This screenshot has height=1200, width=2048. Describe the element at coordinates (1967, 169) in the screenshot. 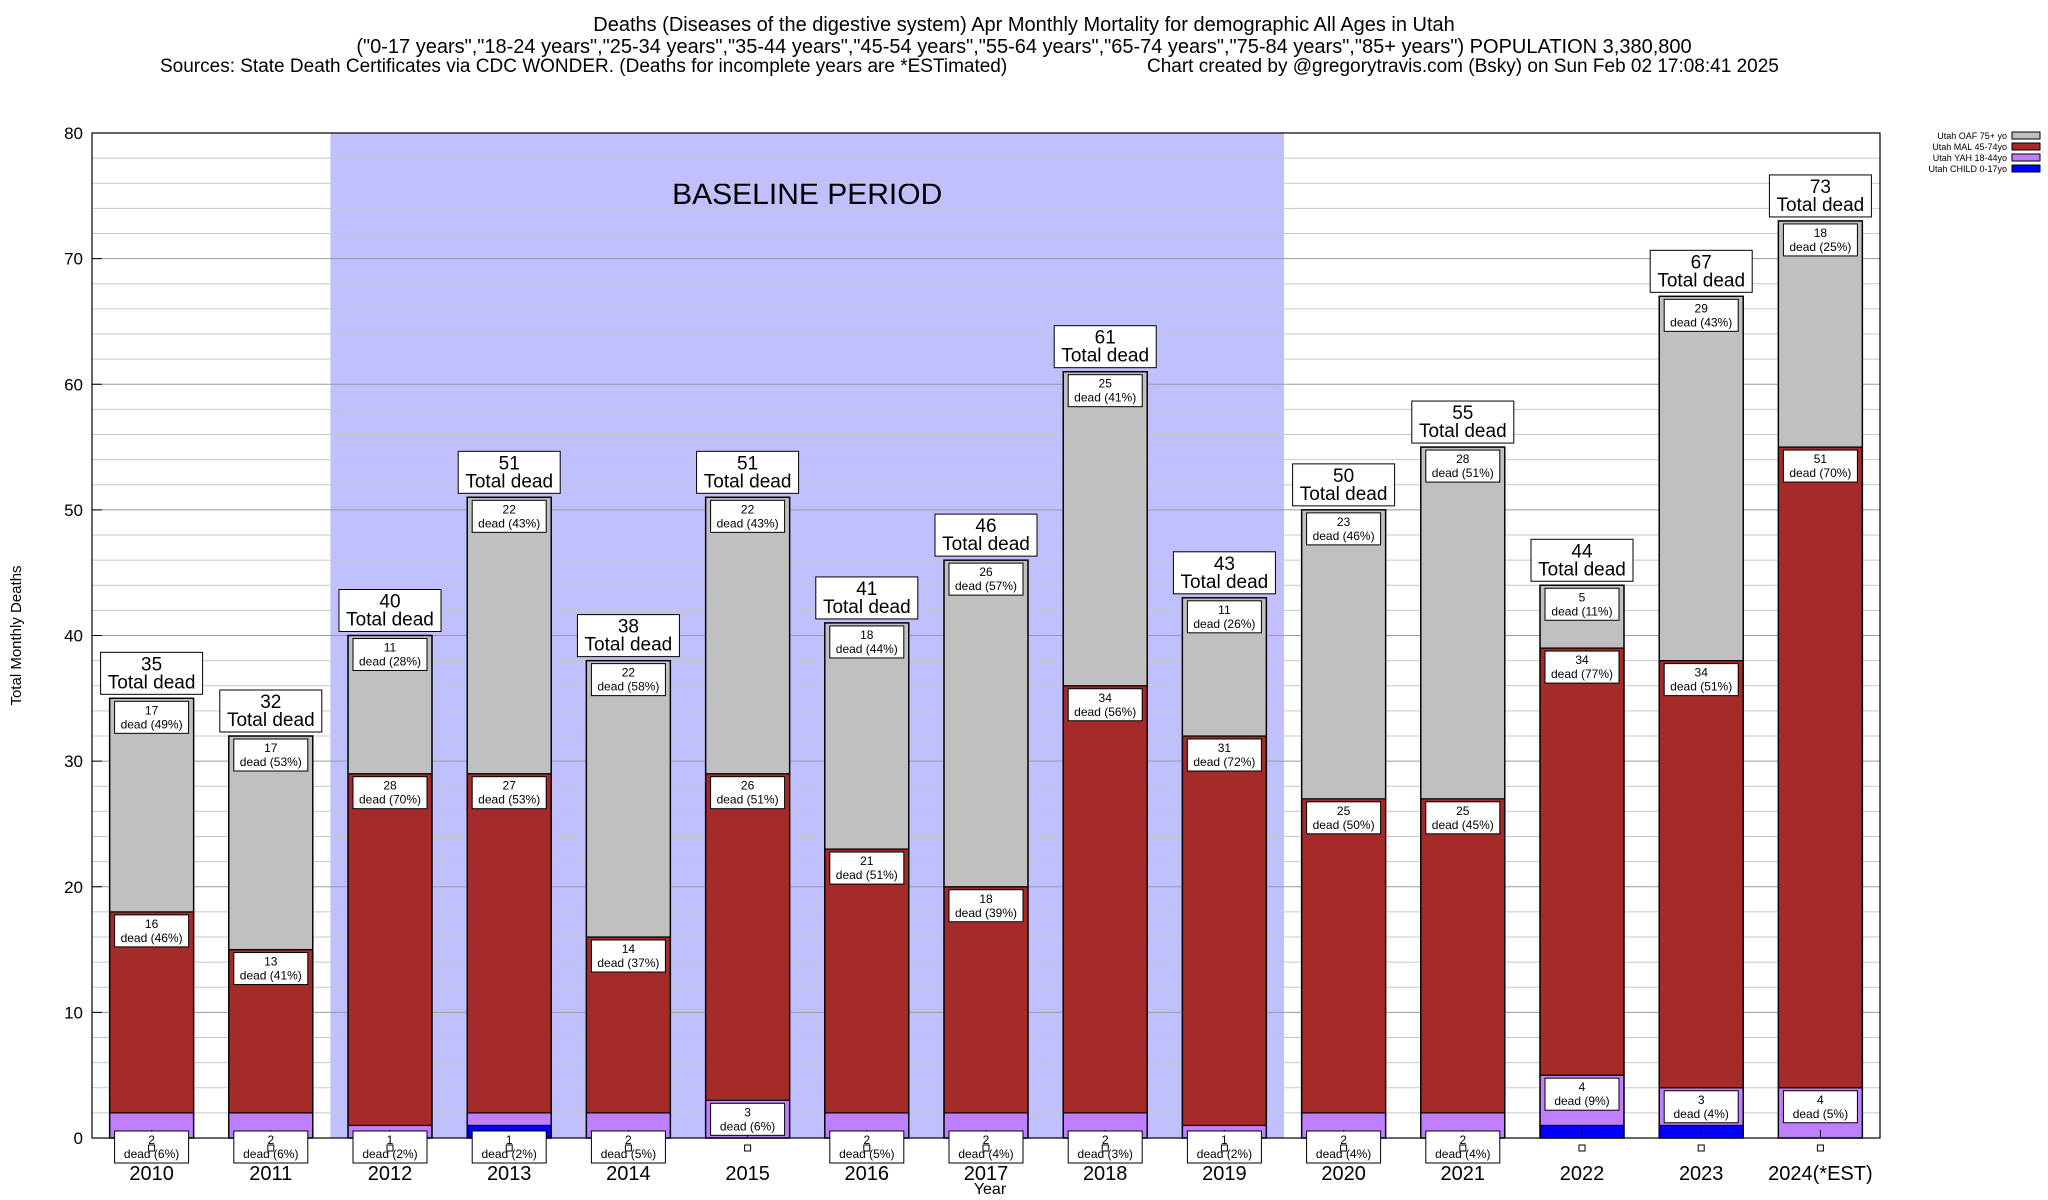

I see `legend-label: Utah CHILD 0-17yo` at that location.